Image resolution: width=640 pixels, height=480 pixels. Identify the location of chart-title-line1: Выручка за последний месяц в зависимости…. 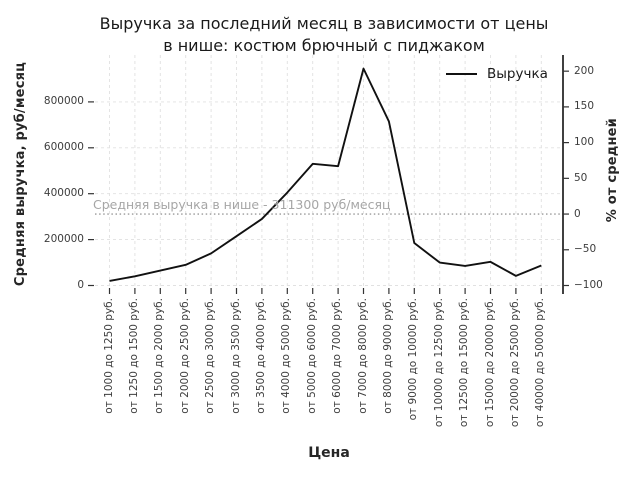
(324, 23).